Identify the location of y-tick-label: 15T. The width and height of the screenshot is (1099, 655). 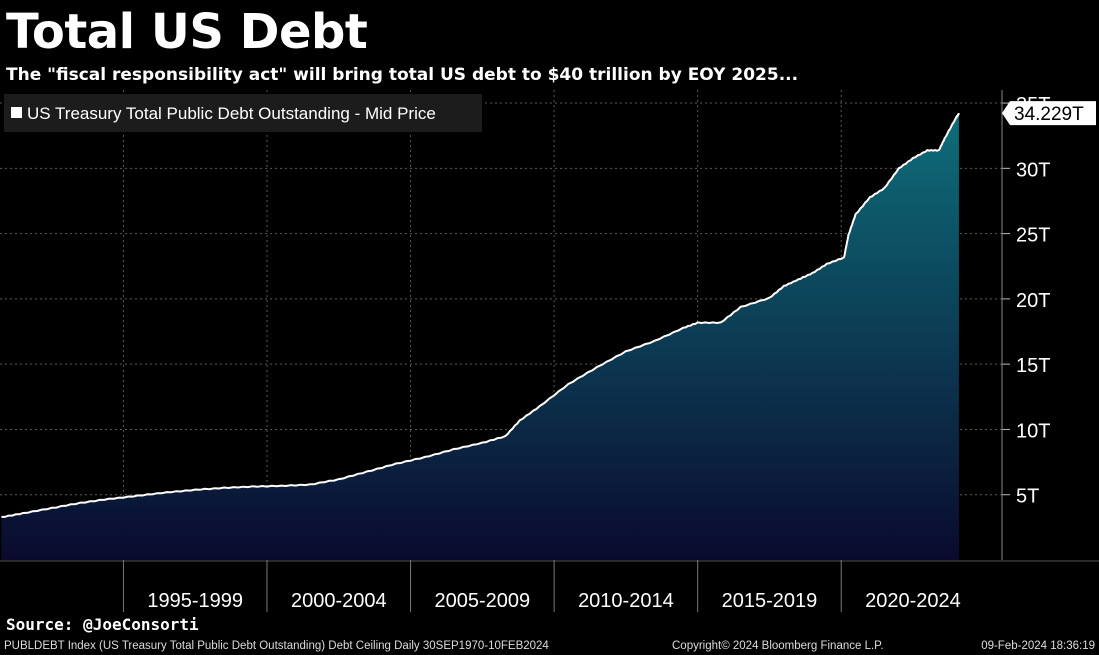
(1033, 366).